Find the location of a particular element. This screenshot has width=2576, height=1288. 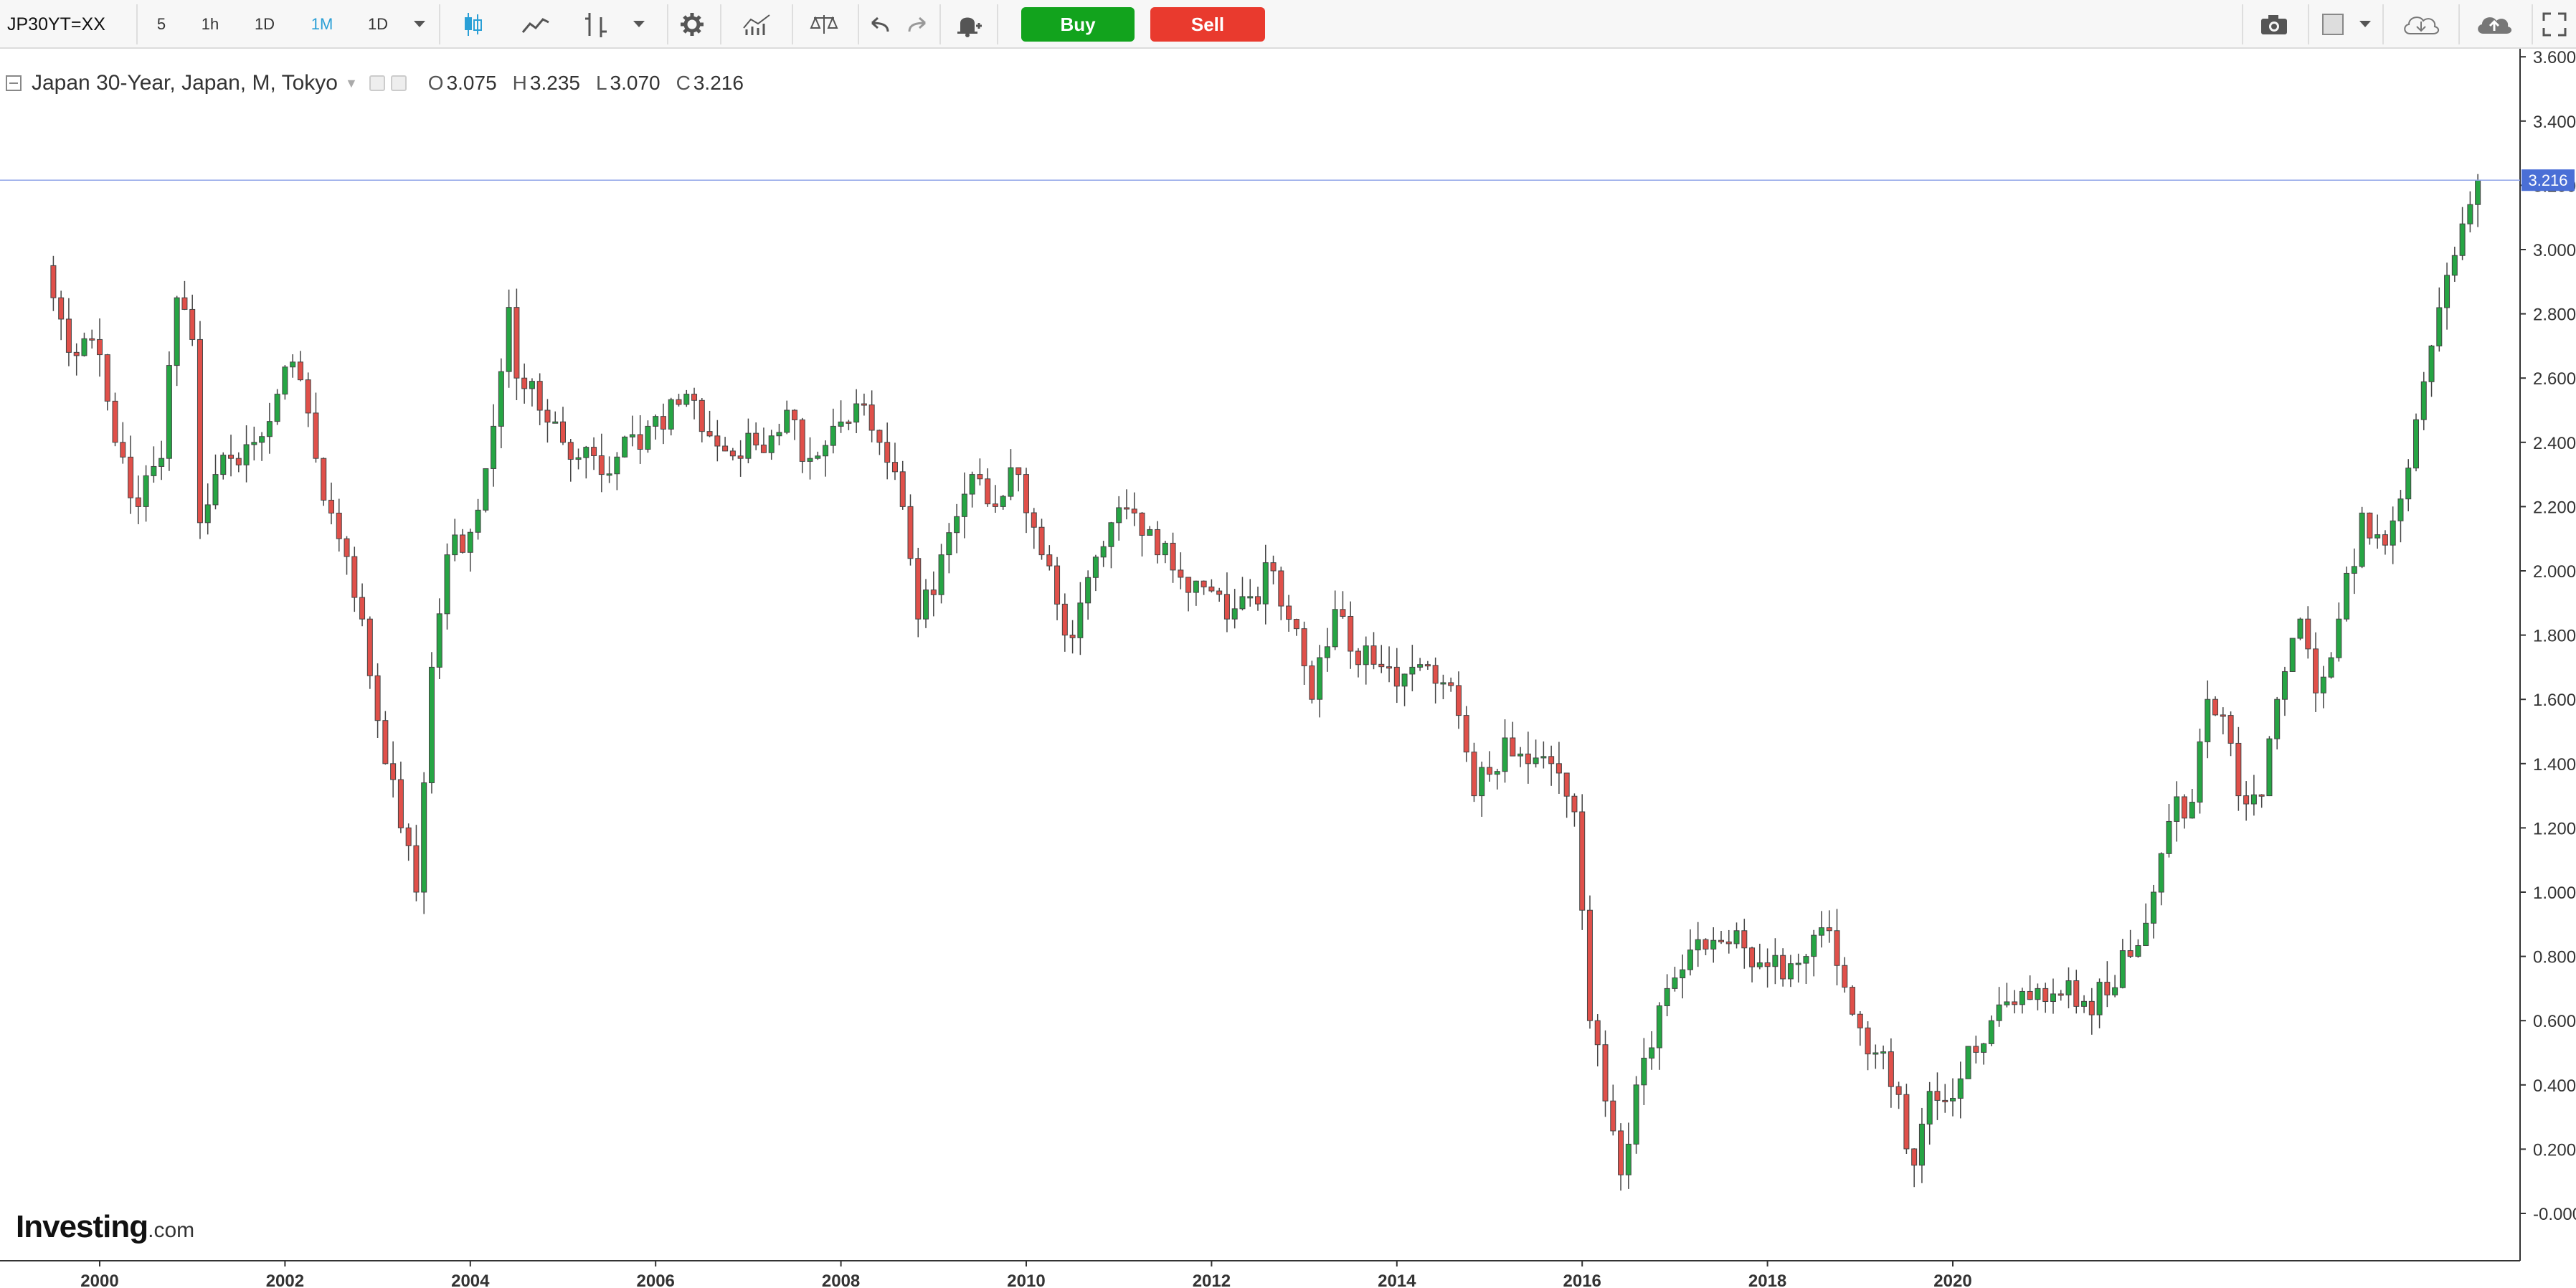

layout-dropdown-icon is located at coordinates (2365, 24).